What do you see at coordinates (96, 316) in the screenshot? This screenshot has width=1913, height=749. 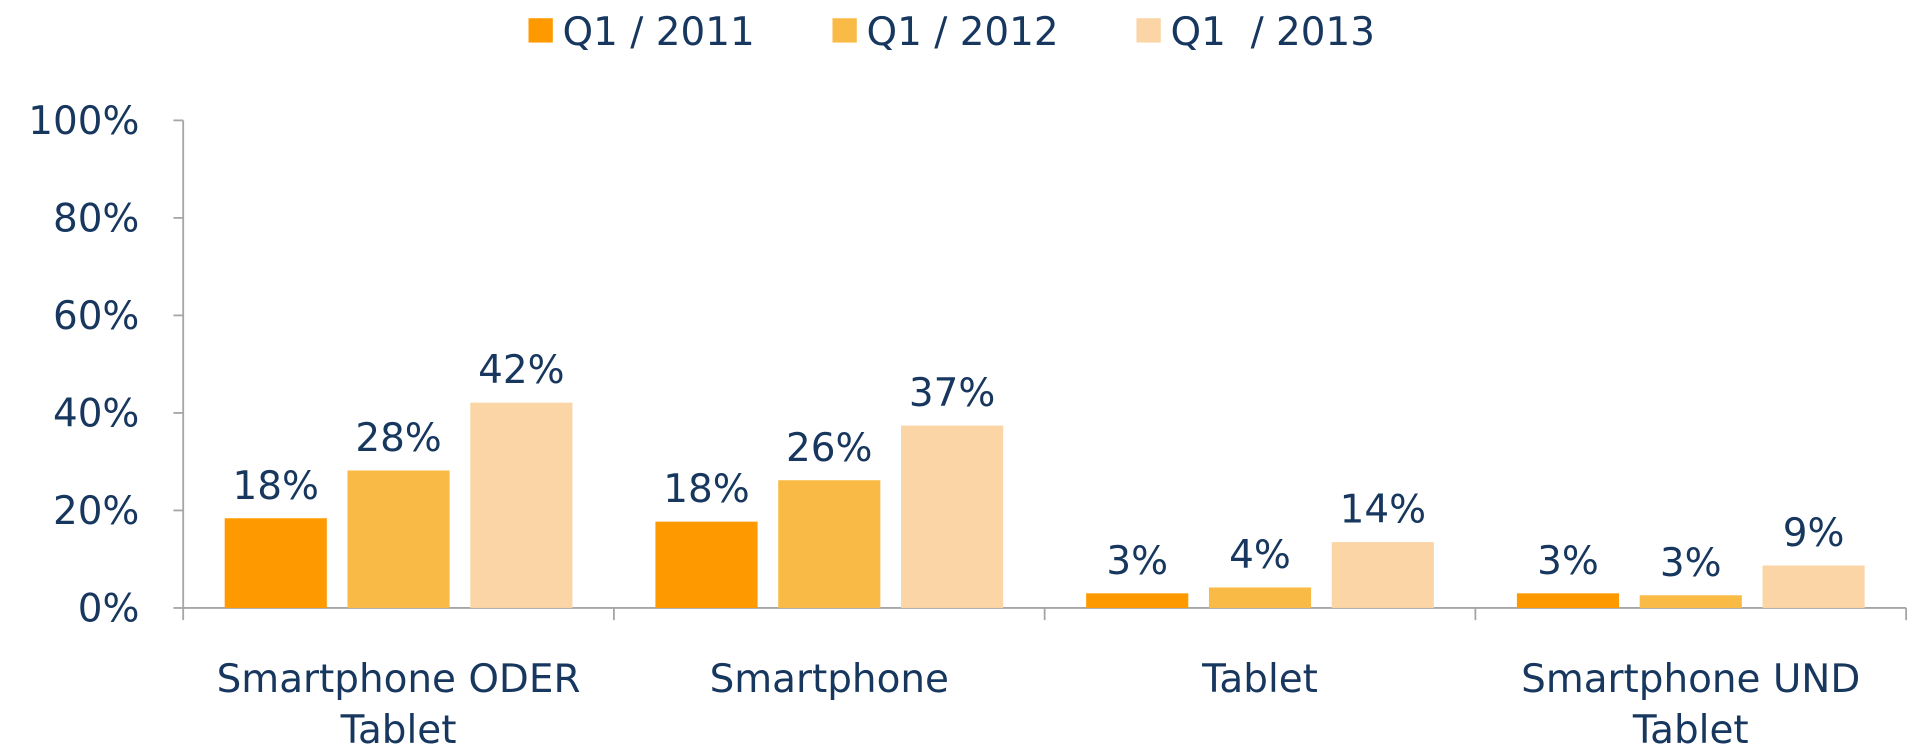 I see `y-tick-label: 60%` at bounding box center [96, 316].